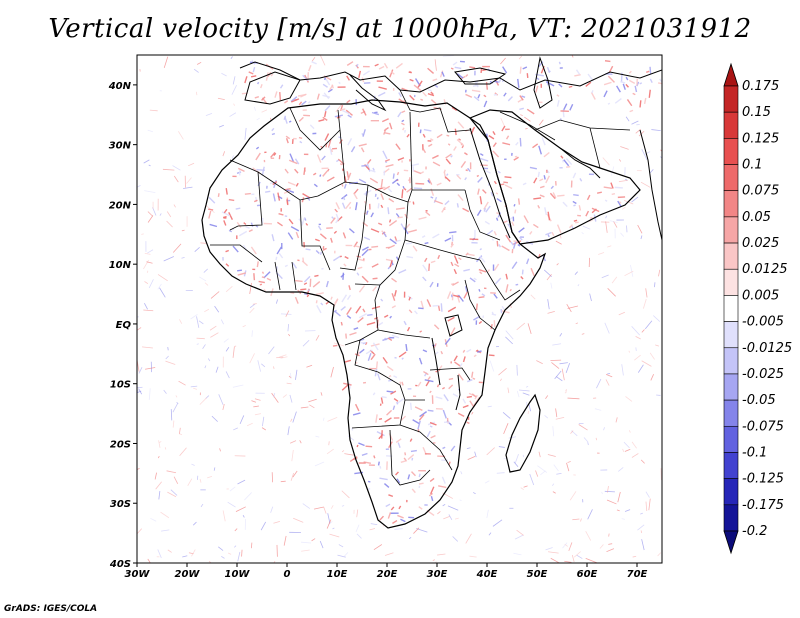 The width and height of the screenshot is (800, 618). I want to click on caspian, so click(543, 82).